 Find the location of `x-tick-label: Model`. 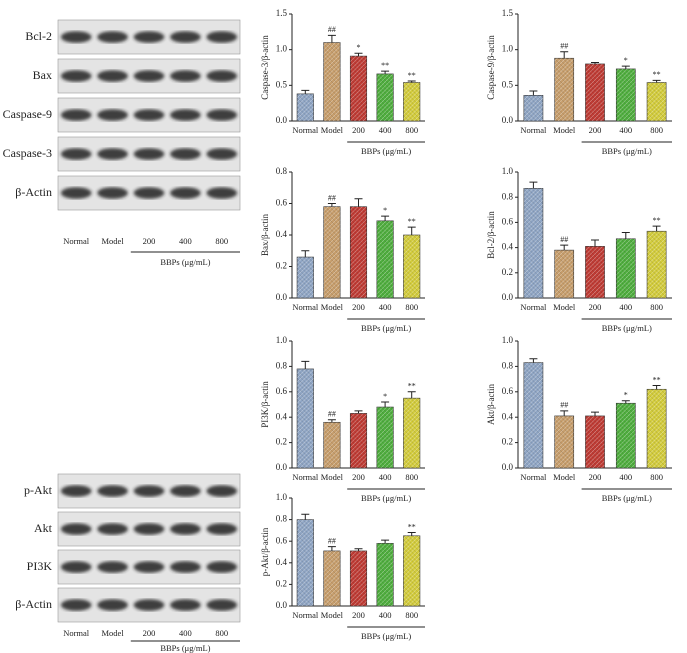

x-tick-label: Model is located at coordinates (332, 307).